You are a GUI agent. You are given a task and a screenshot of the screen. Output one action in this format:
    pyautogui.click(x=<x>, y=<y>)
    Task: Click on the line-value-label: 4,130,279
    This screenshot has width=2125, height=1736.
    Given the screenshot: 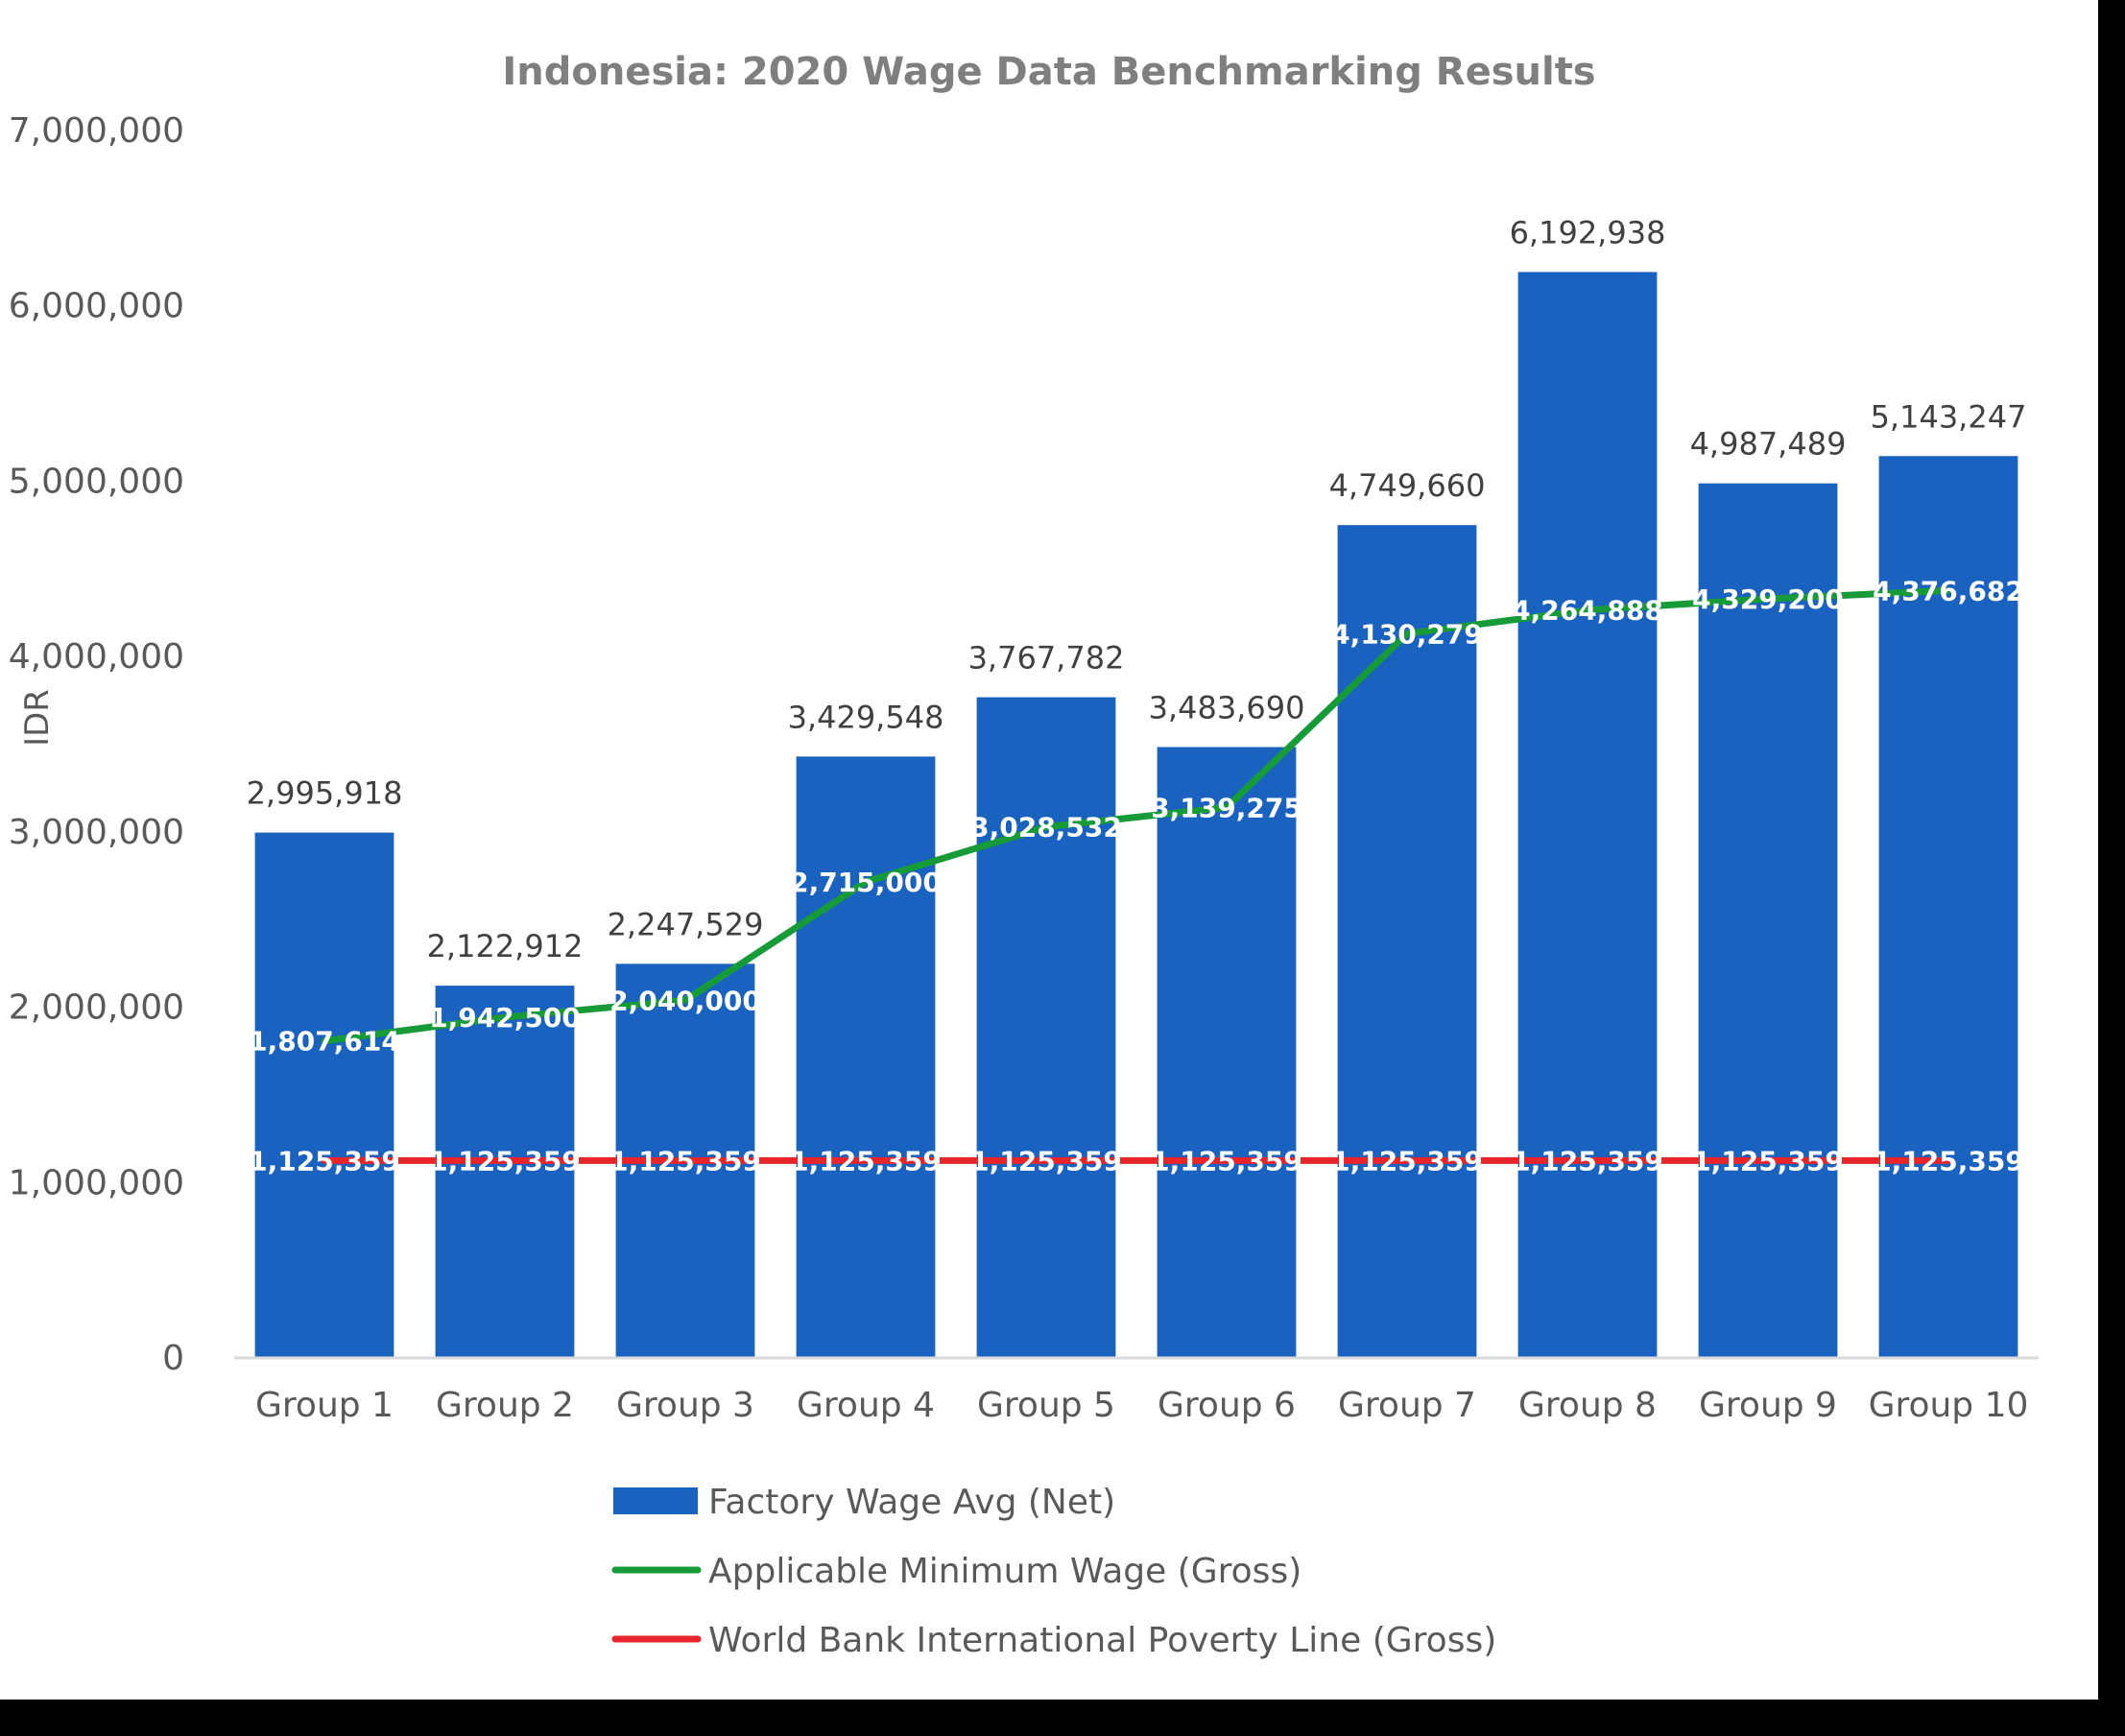 What is the action you would take?
    pyautogui.click(x=1407, y=634)
    